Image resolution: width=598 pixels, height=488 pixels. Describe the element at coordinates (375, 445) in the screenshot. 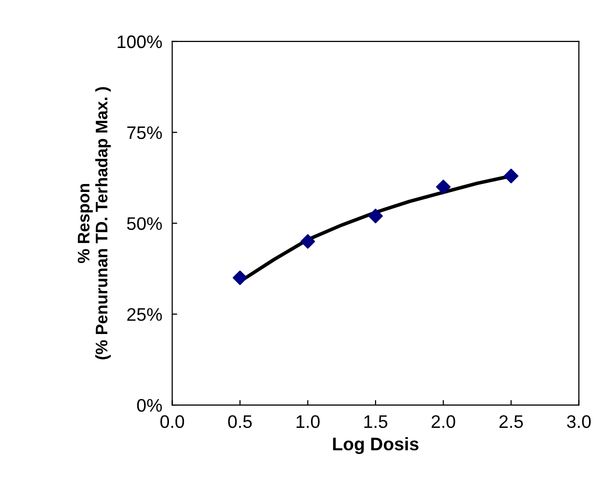

I see `x-axis-title: Log Dosis` at that location.